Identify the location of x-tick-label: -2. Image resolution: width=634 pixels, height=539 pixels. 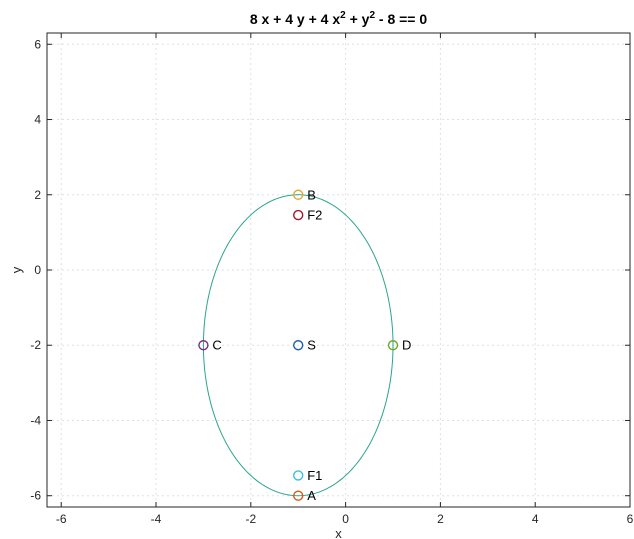
(250, 519).